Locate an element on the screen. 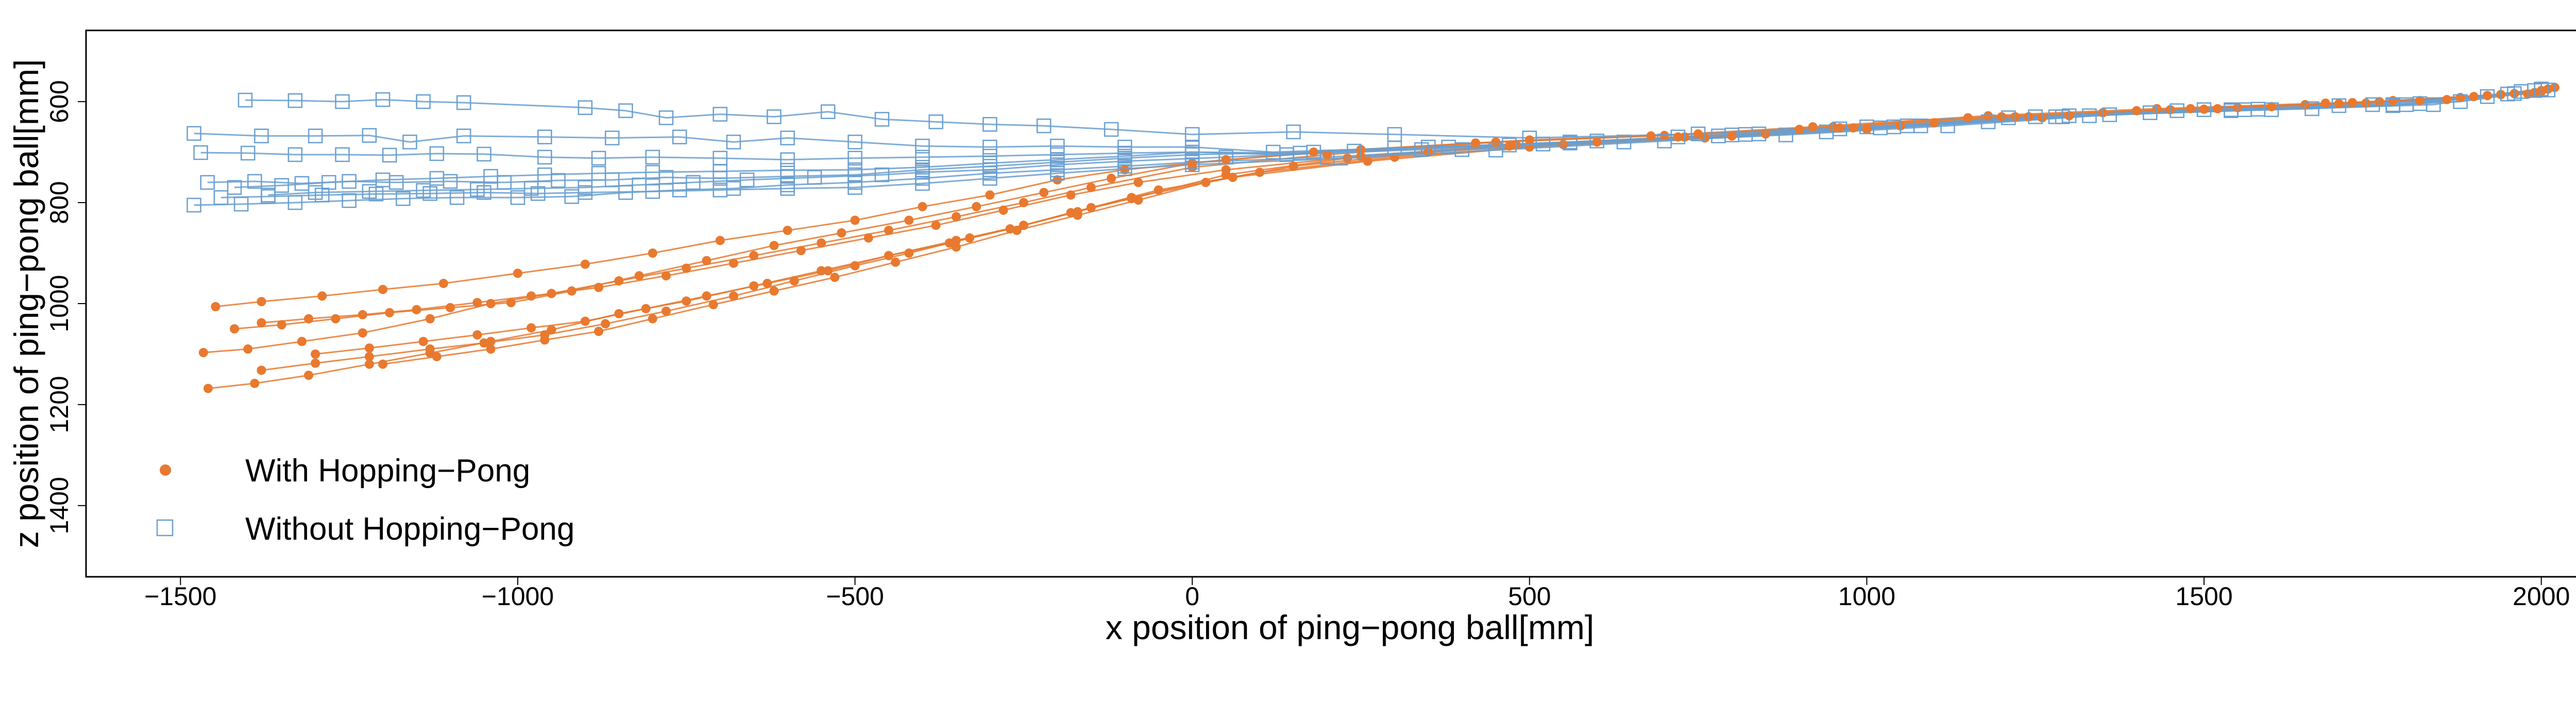 The image size is (2576, 701). legend-marker-with is located at coordinates (165, 470).